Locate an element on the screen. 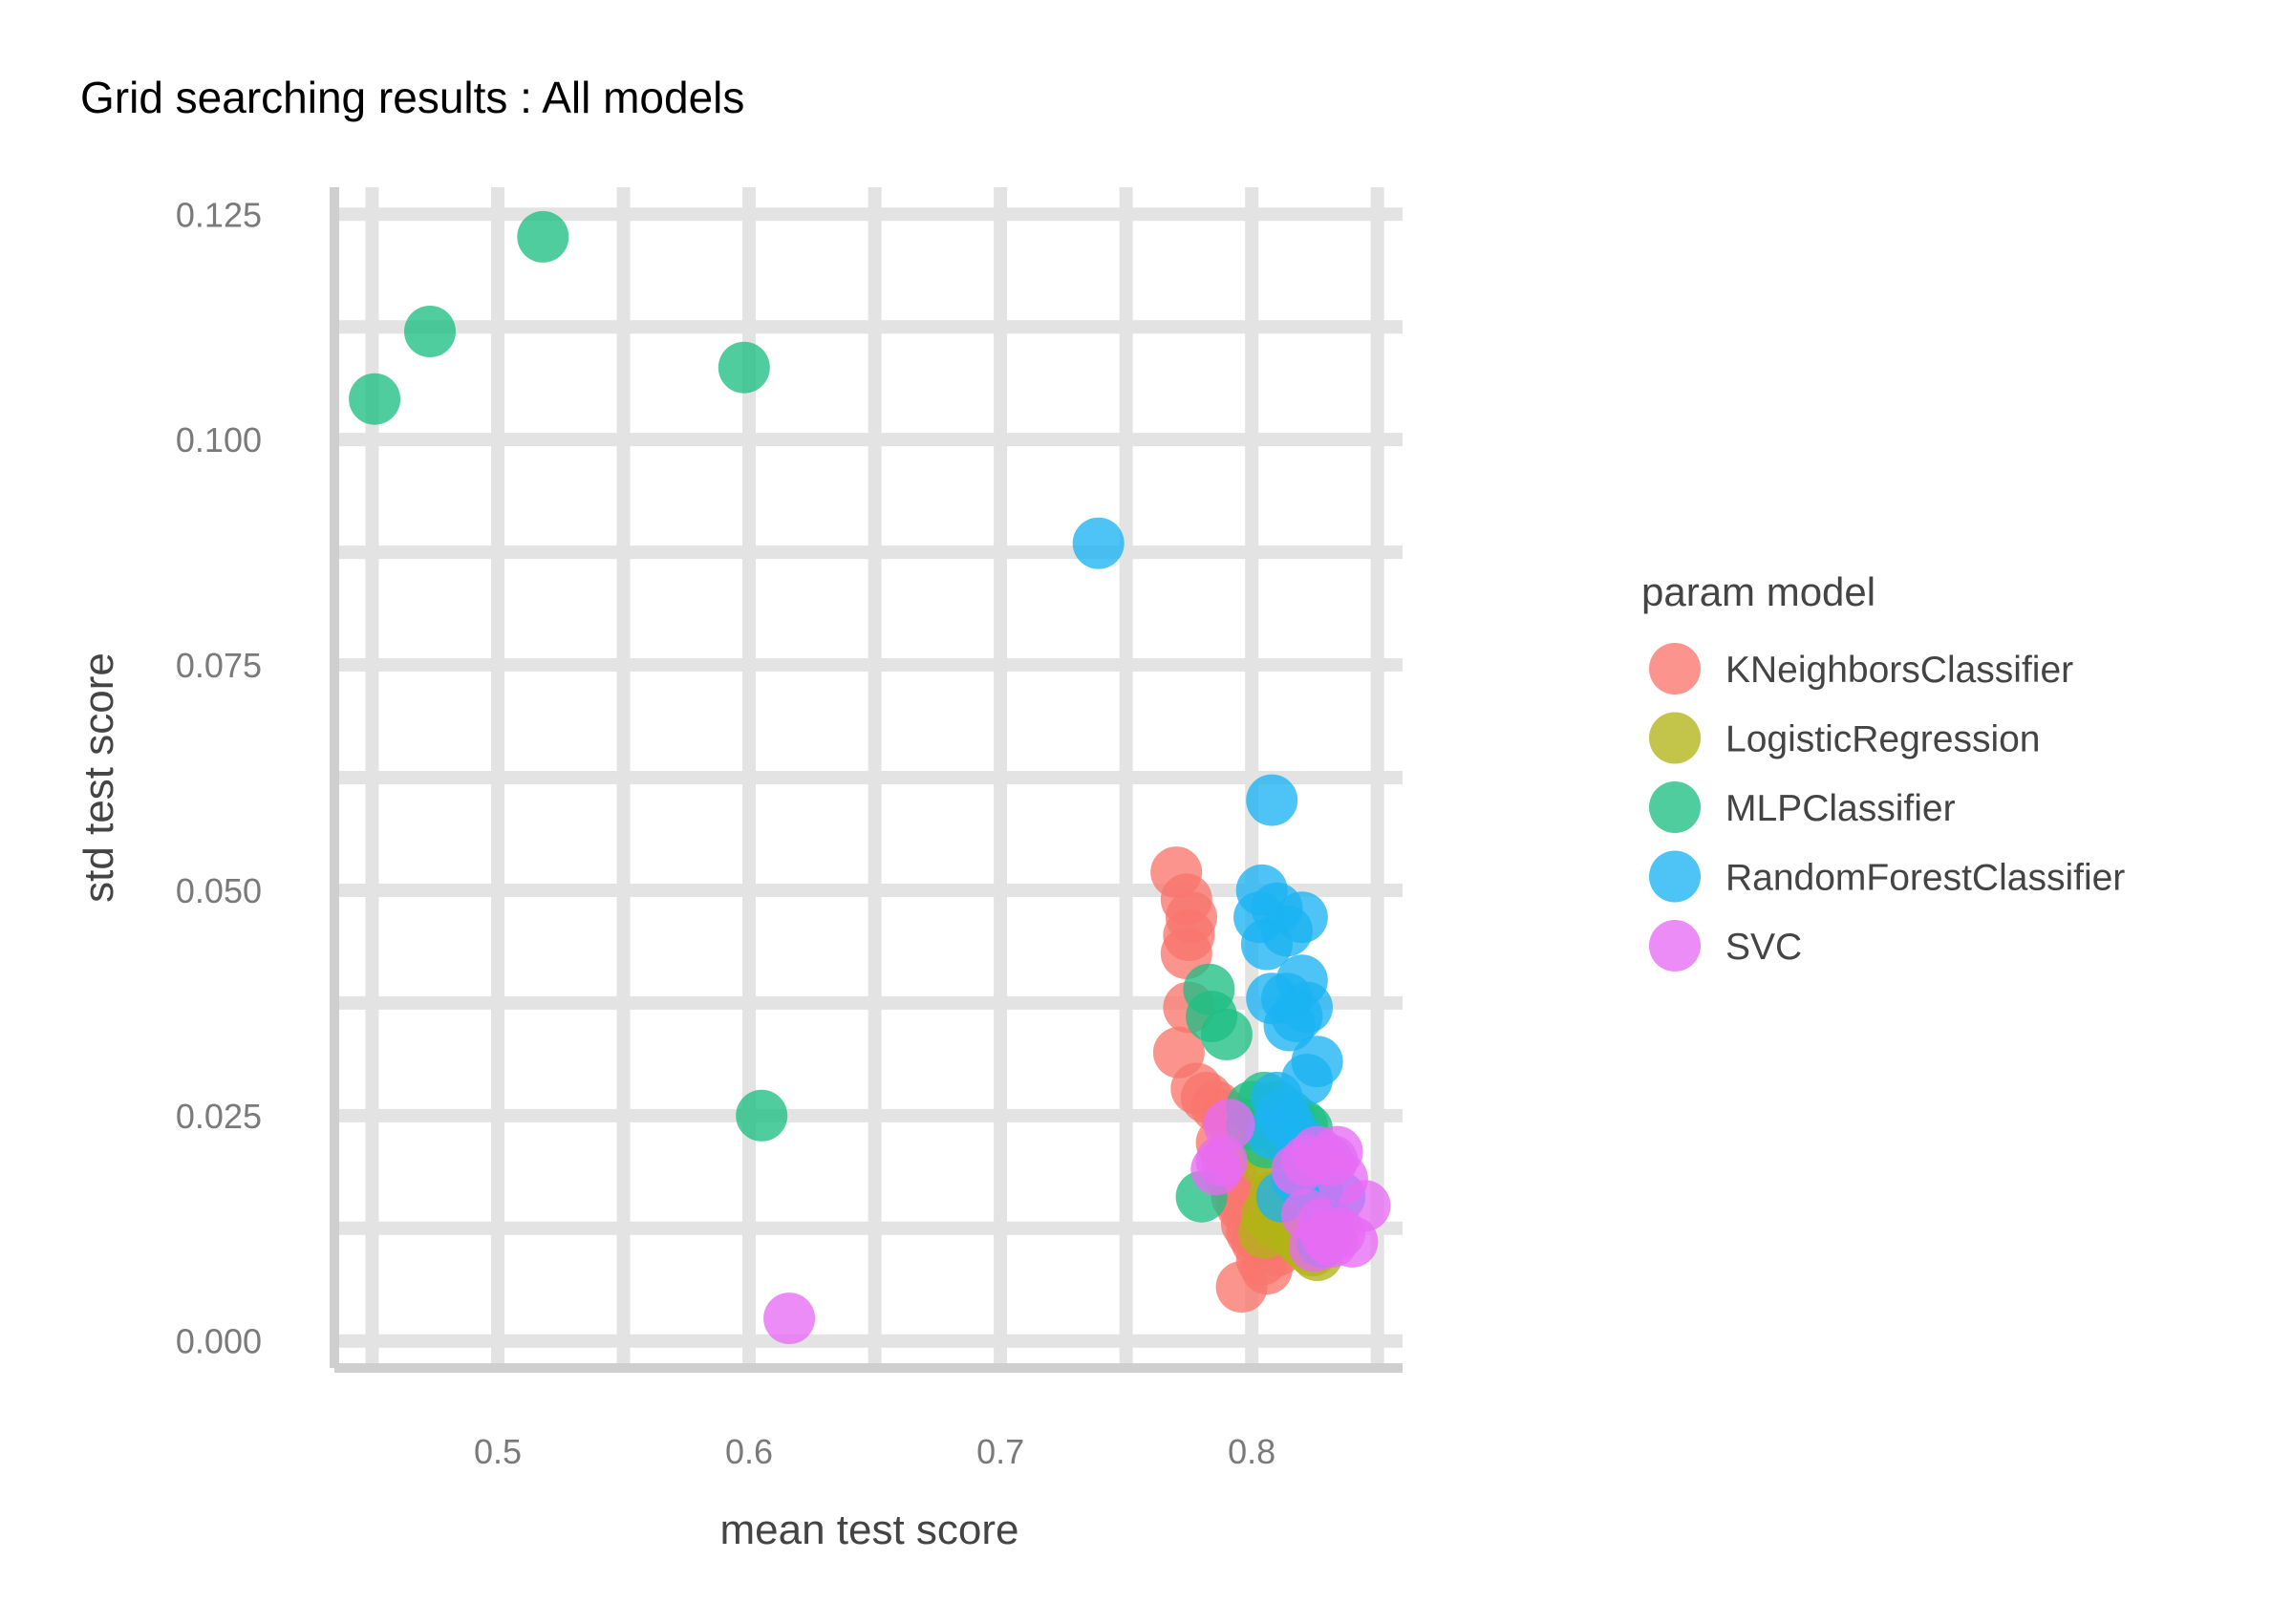 The width and height of the screenshot is (2293, 1624). legend-item-kneighborsclassifier: KNeighborsClassifier is located at coordinates (1861, 669).